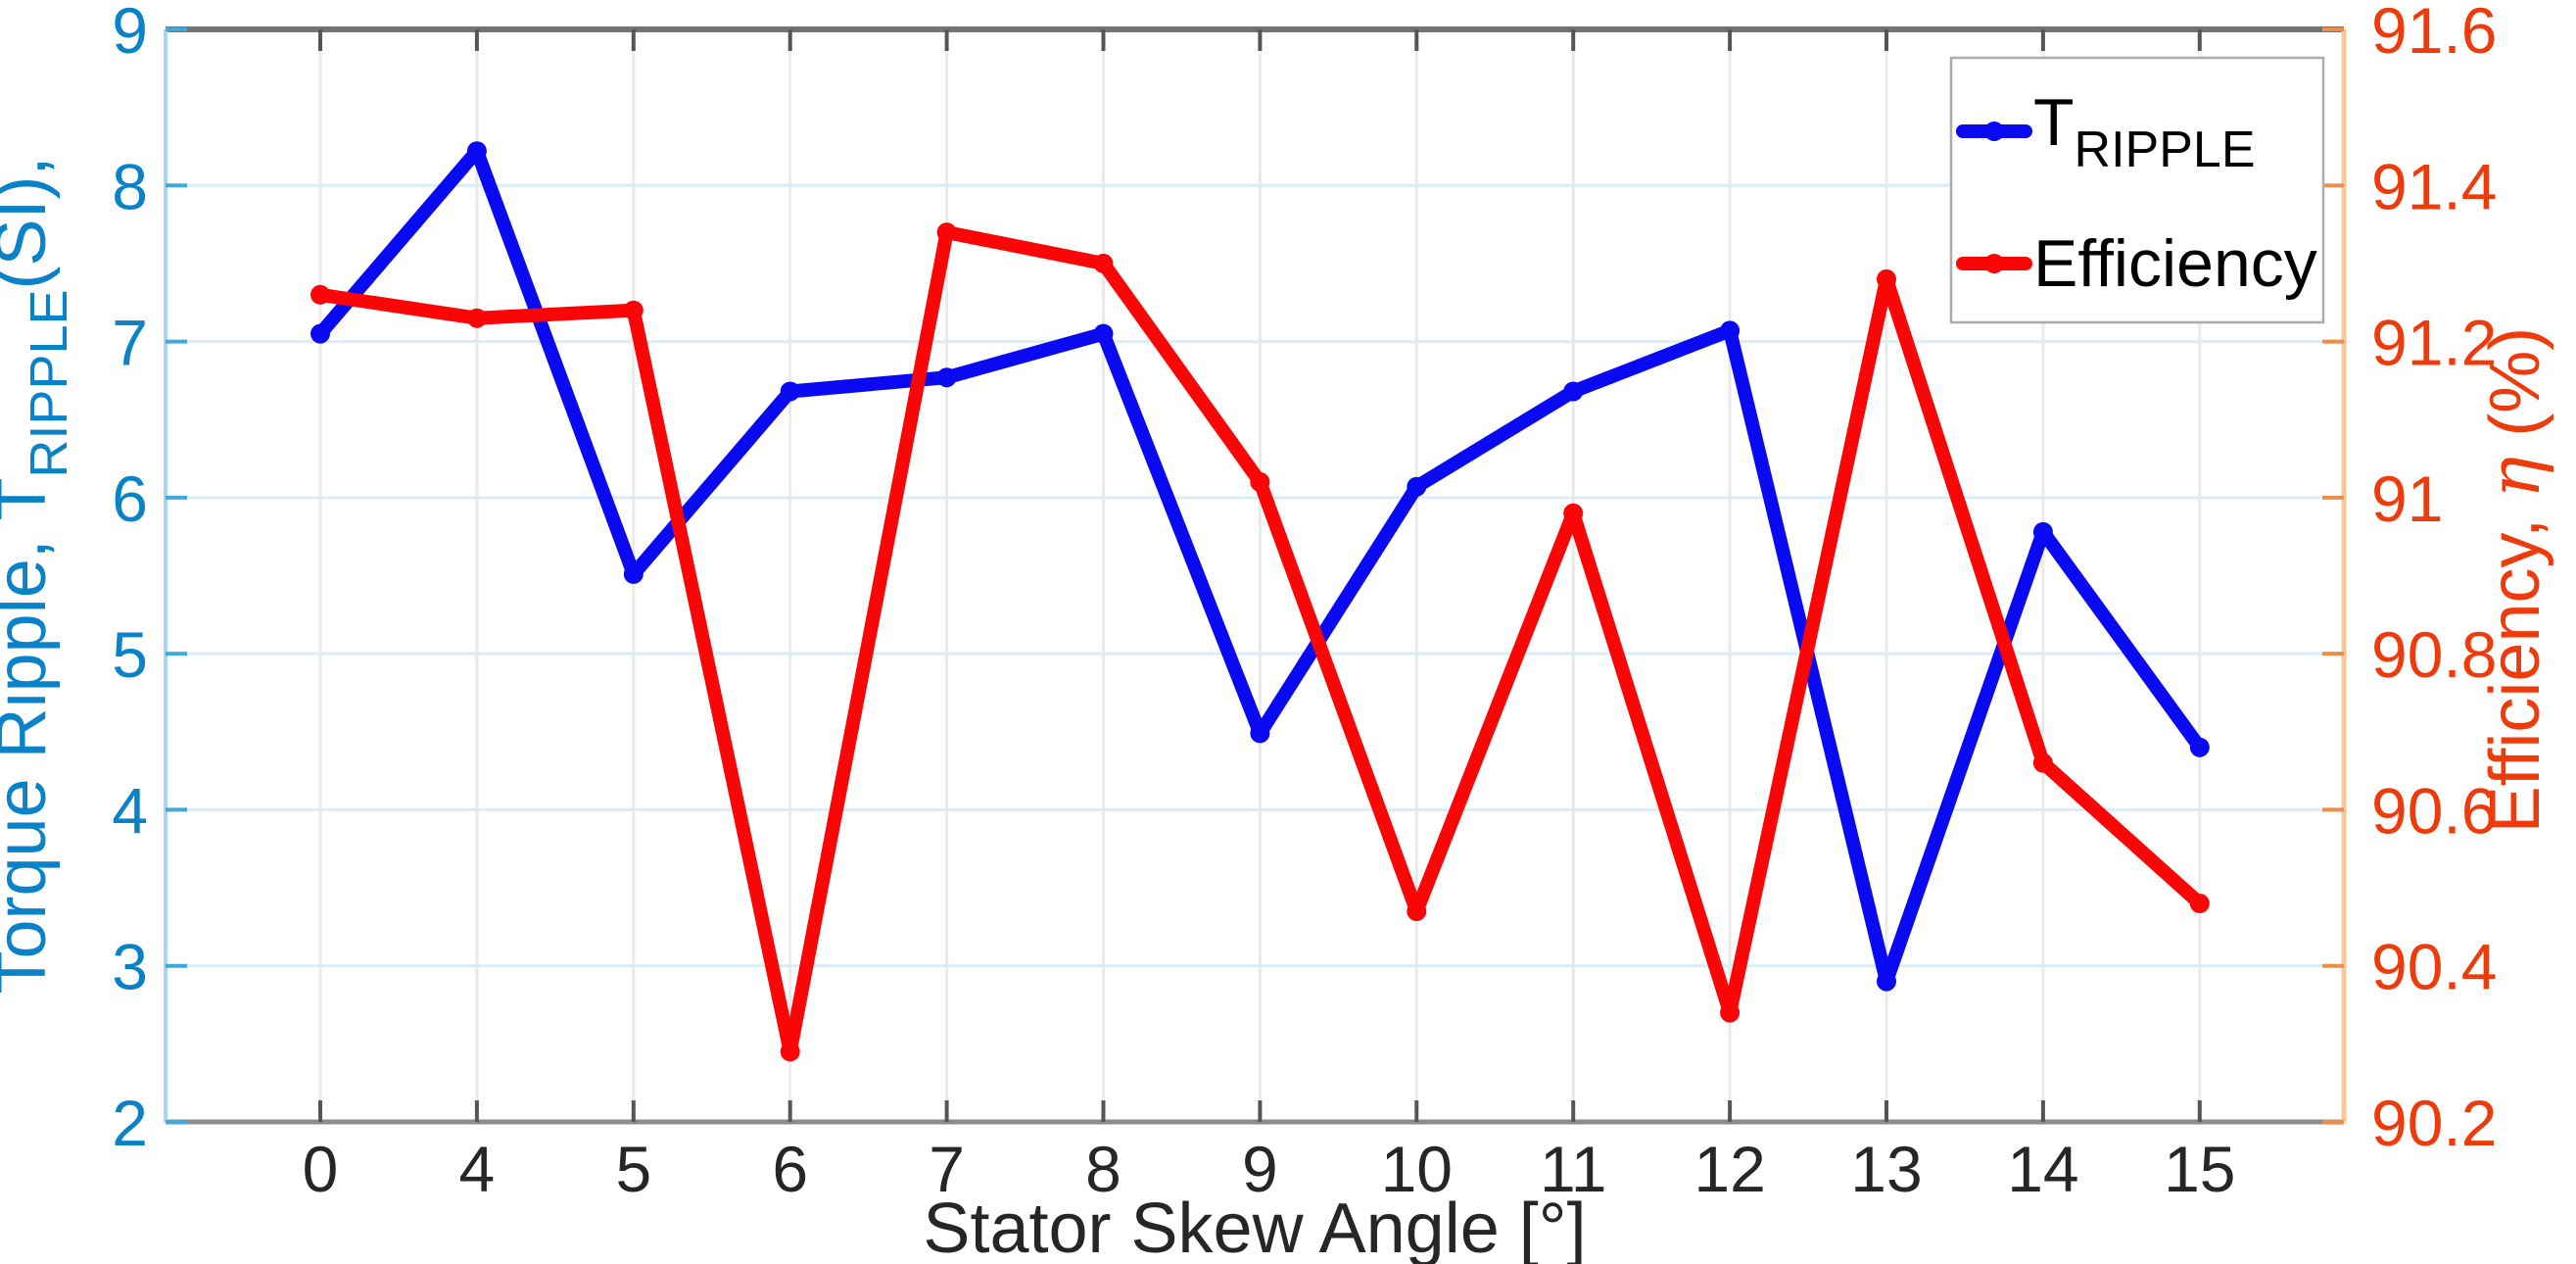 The width and height of the screenshot is (2576, 1264). Describe the element at coordinates (130, 186) in the screenshot. I see `y-tick-label-left: 8` at that location.